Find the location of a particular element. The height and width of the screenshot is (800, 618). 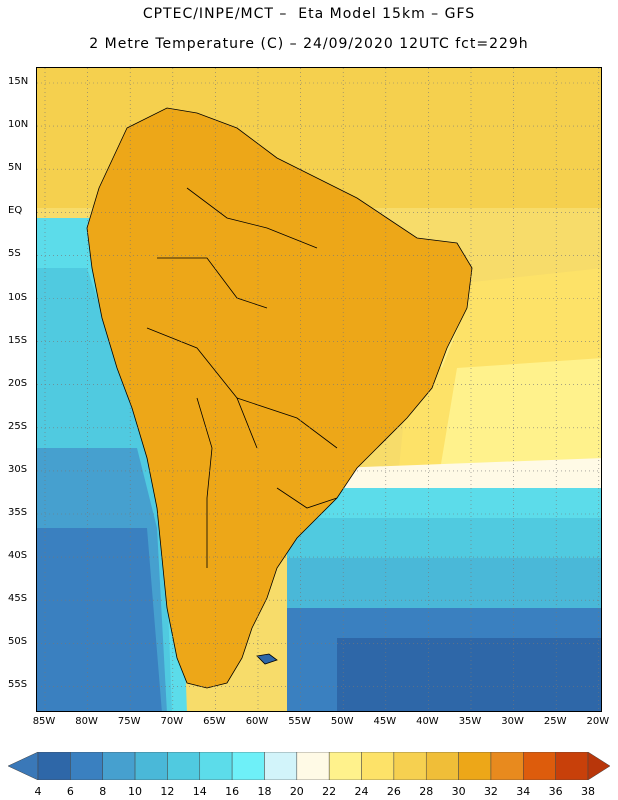

latitude-label: 10S is located at coordinates (18, 297).